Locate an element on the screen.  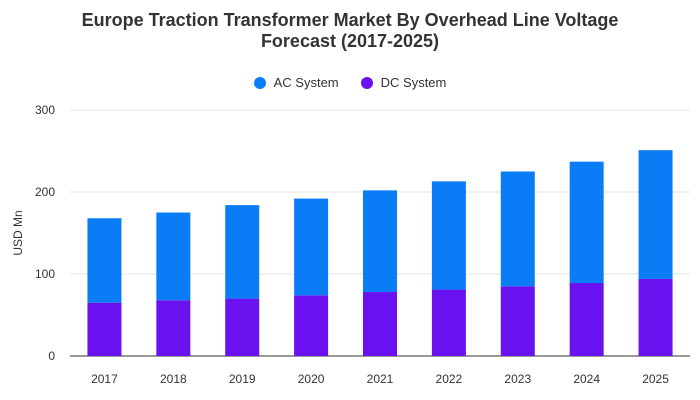
bar-ac-system-2024 is located at coordinates (586, 222).